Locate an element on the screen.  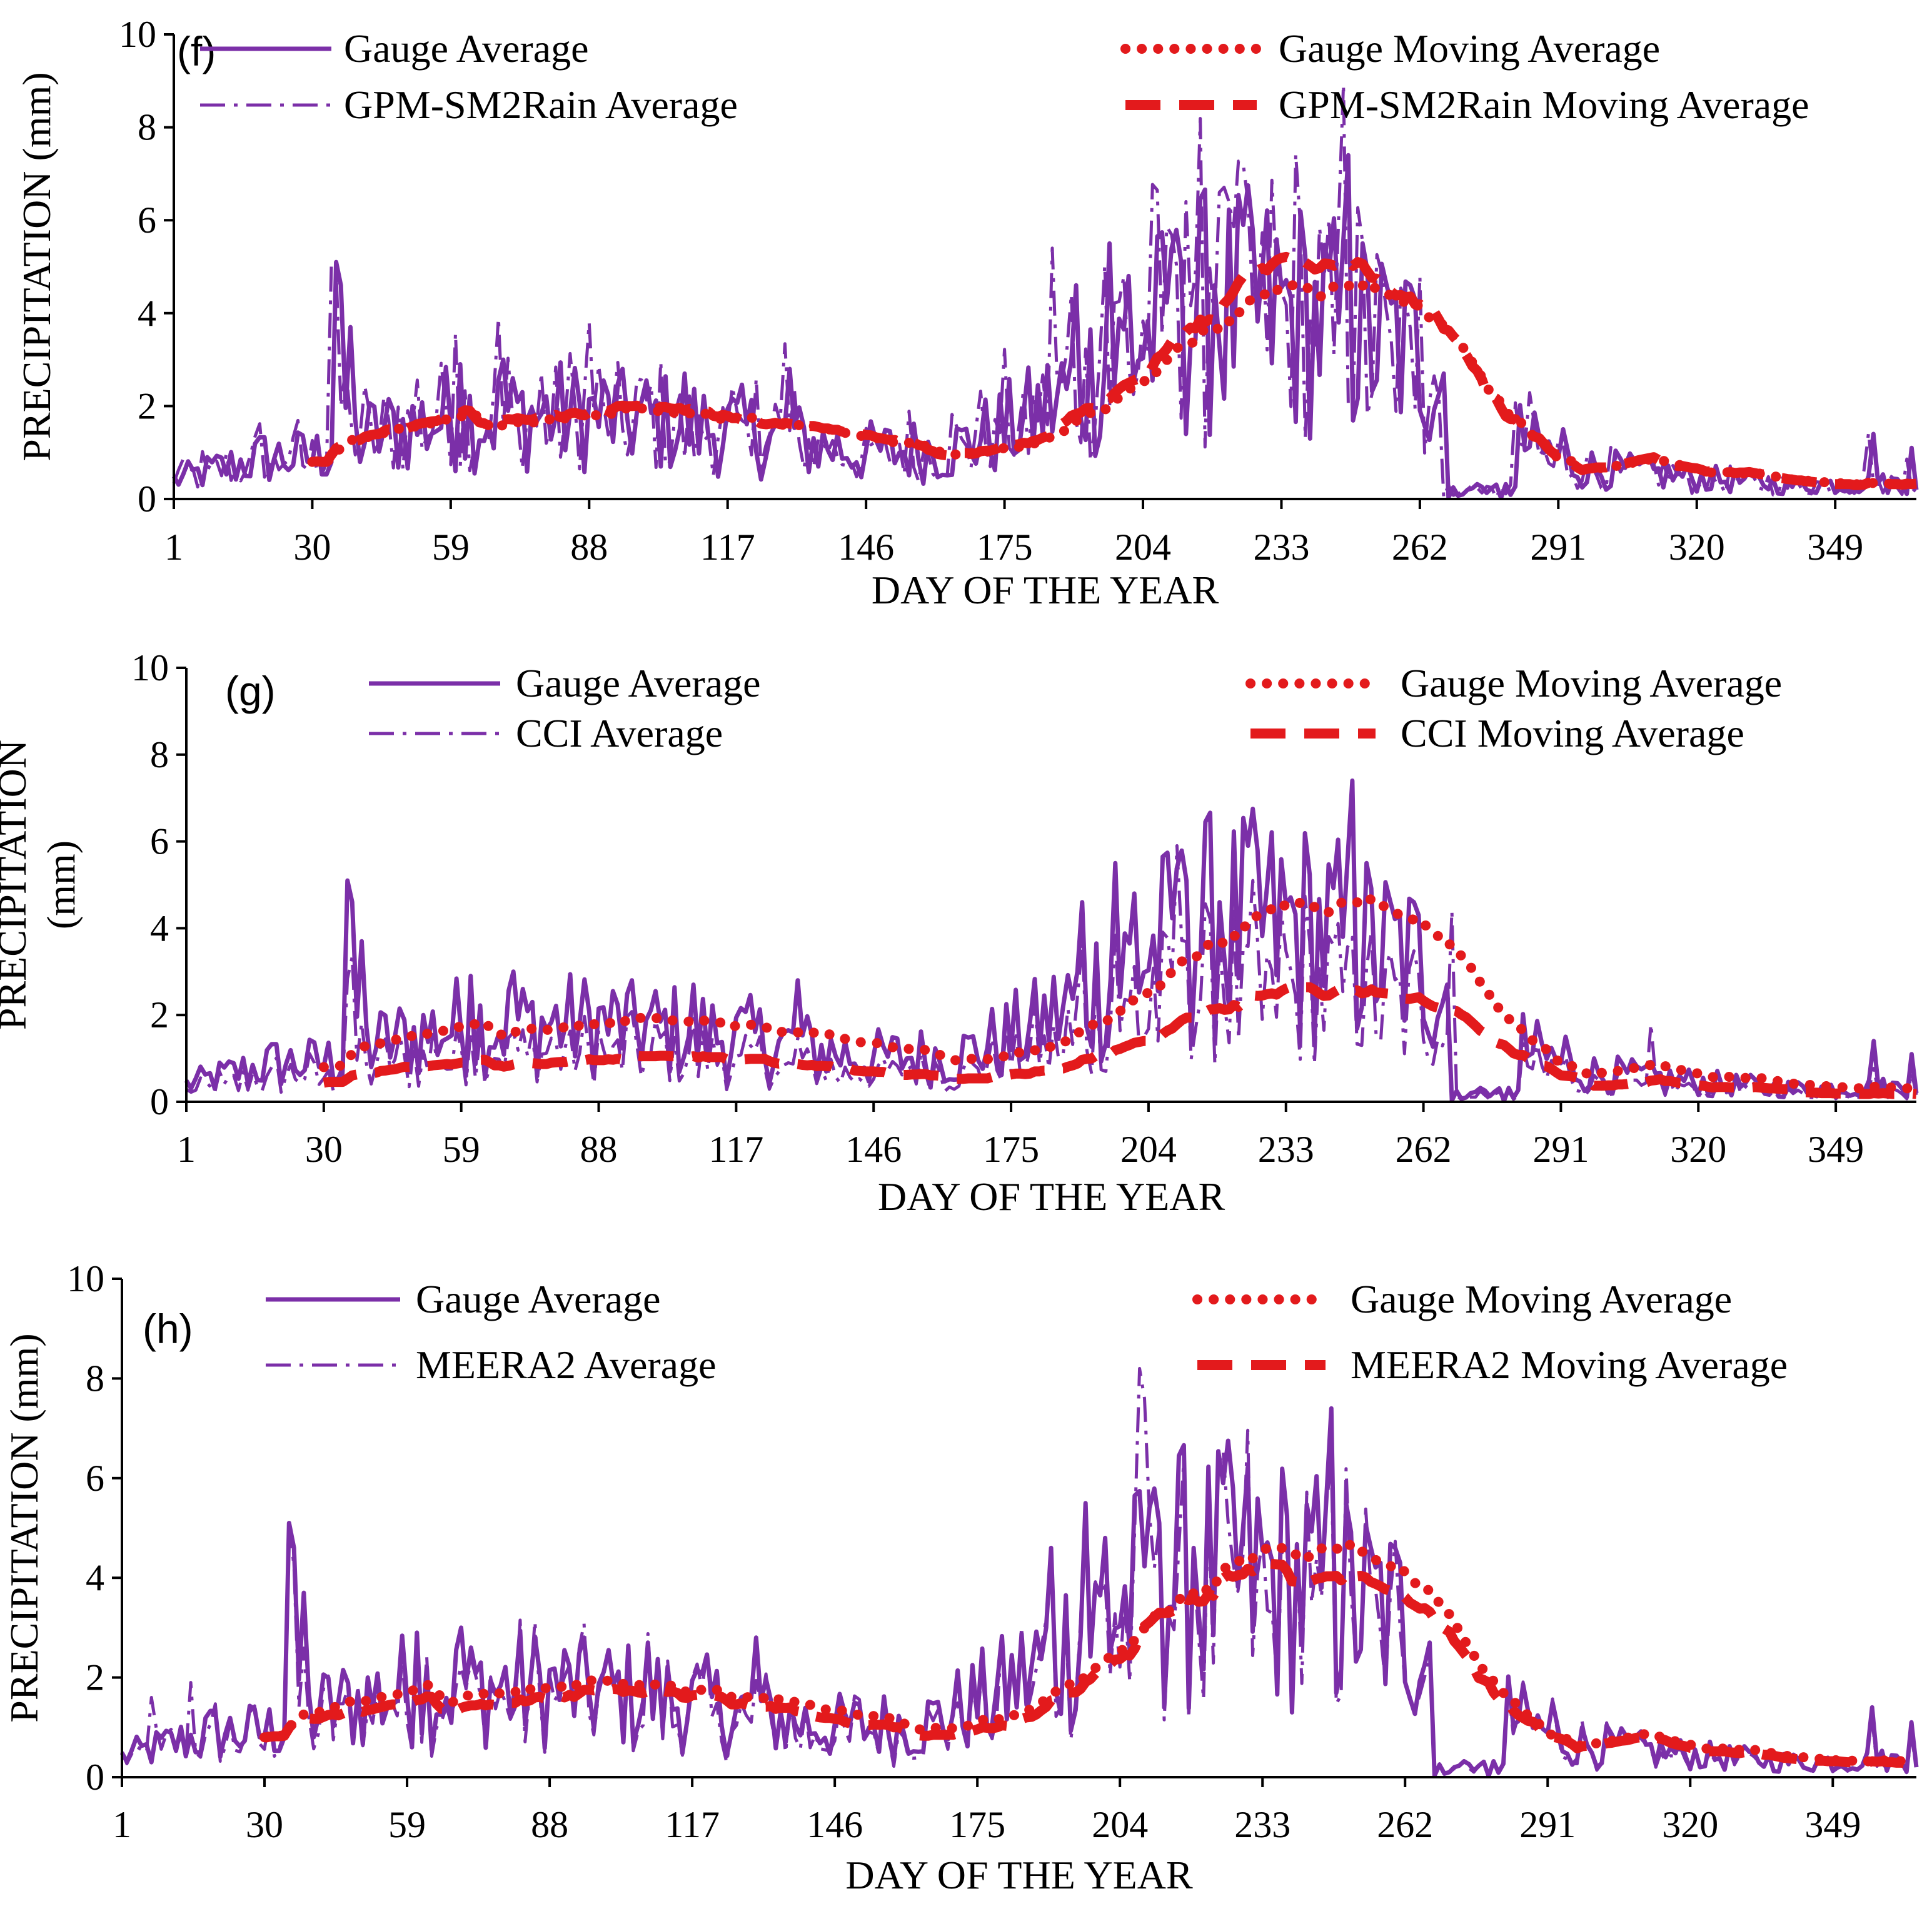
legend-label: GPM-SM2Rain Moving Average is located at coordinates (1544, 105).